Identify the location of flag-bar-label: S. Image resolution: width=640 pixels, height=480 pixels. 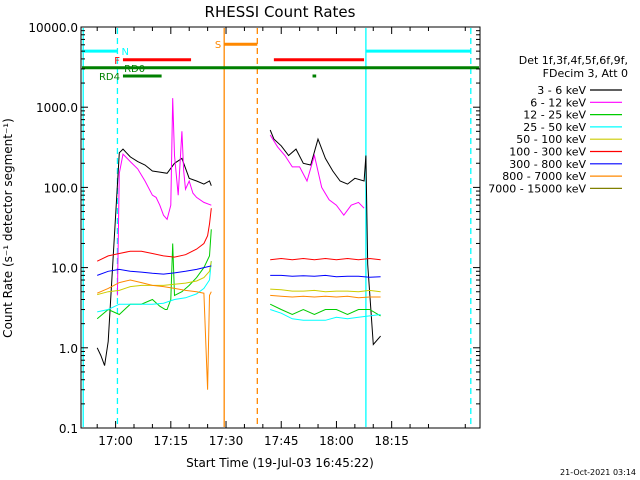
(218, 45).